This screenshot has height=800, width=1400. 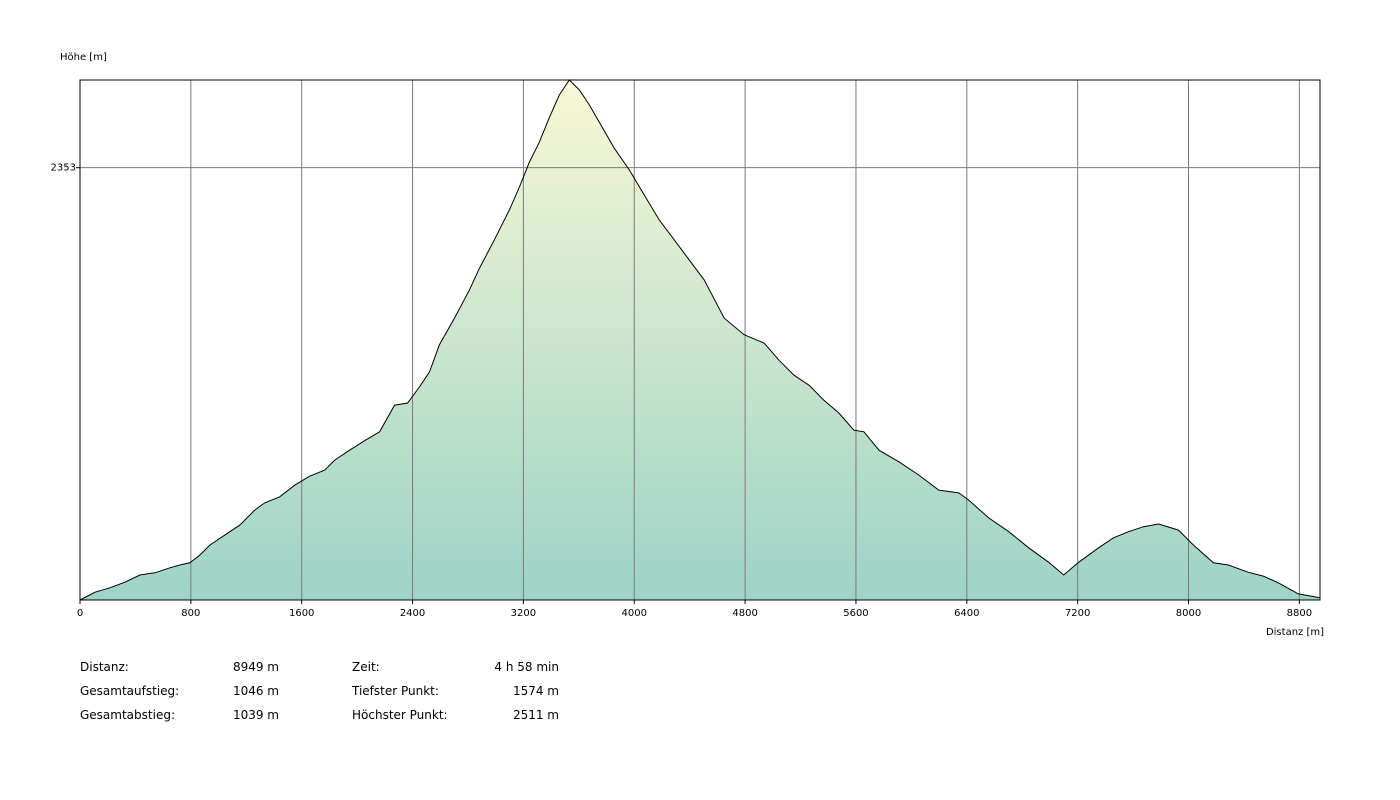 I want to click on y-axis-label: Höhe [m], so click(x=83, y=57).